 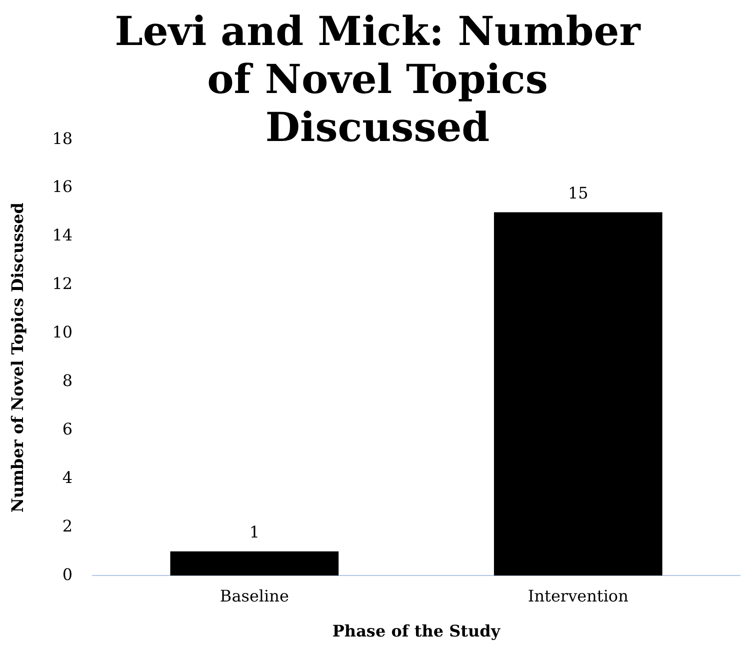 I want to click on y-tick-label: 12, so click(x=62, y=284).